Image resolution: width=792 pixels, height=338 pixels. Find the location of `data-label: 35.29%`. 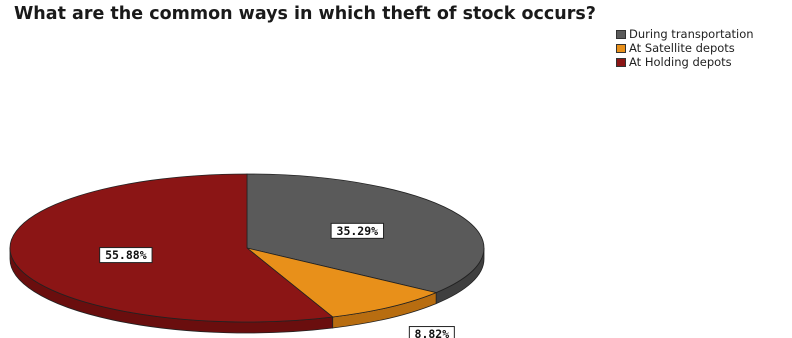

data-label: 35.29% is located at coordinates (358, 231).